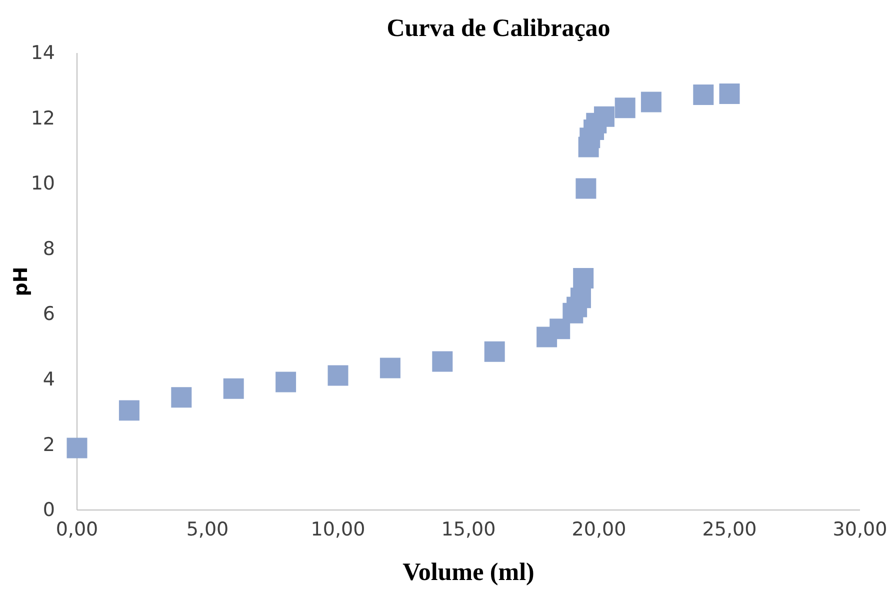 The height and width of the screenshot is (592, 894). Describe the element at coordinates (860, 529) in the screenshot. I see `x-tick-label: 30,00` at that location.